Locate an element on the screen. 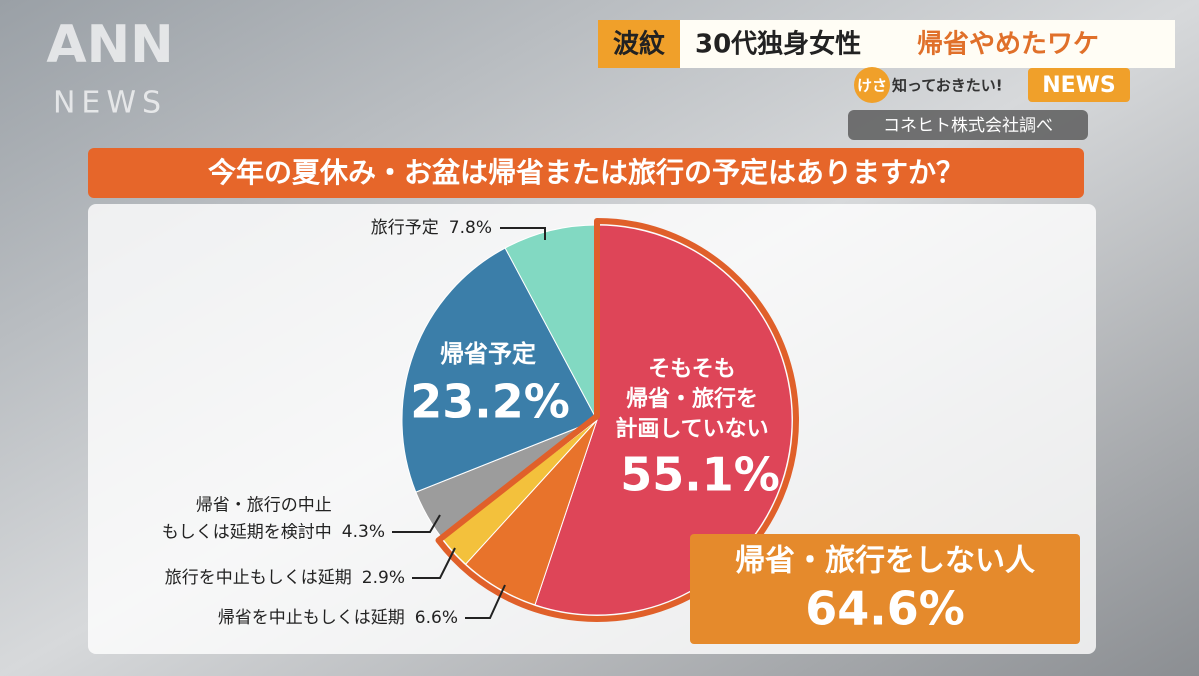 The height and width of the screenshot is (676, 1199). annotation-box is located at coordinates (885, 589).